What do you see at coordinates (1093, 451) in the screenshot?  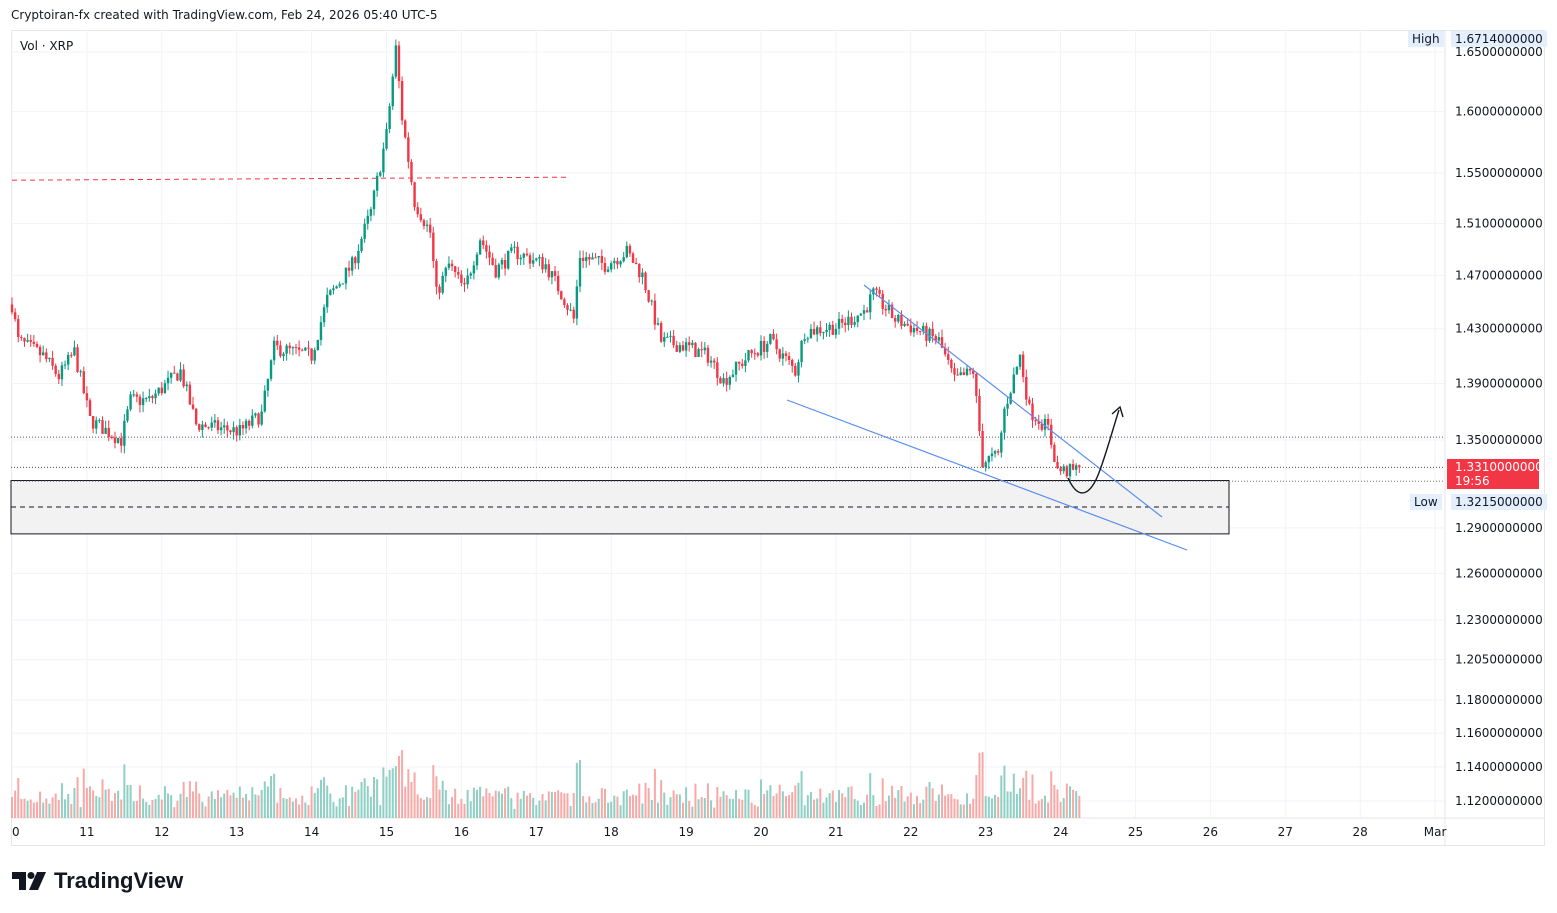 I see `projection-arrow` at bounding box center [1093, 451].